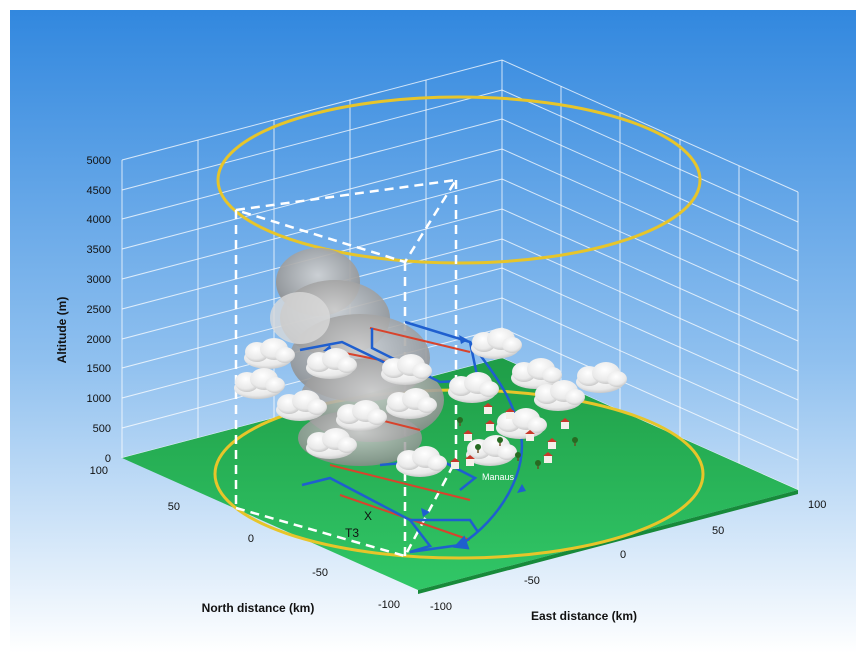  Describe the element at coordinates (99, 250) in the screenshot. I see `altitude-tick: 3500` at that location.